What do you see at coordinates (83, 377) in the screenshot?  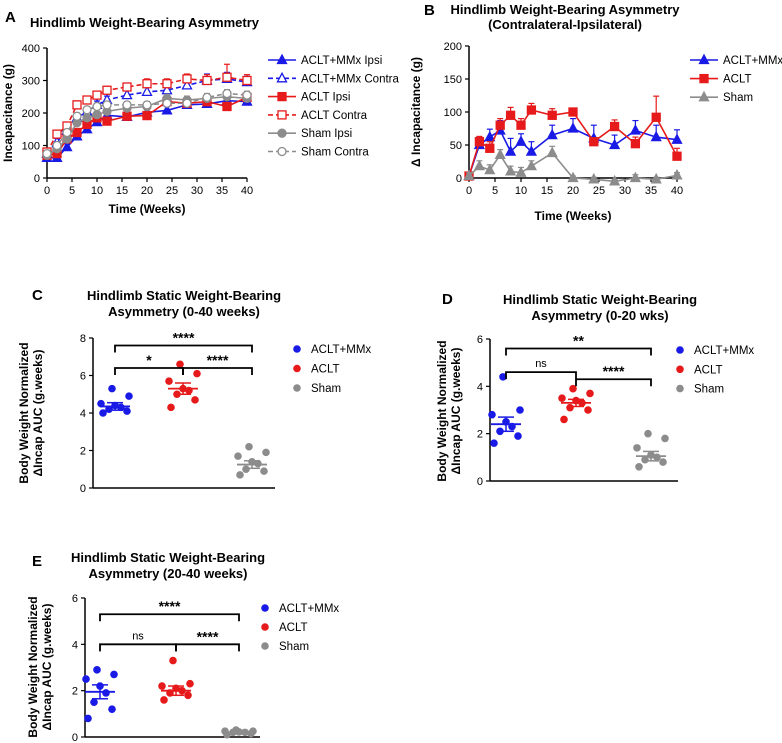 I see `y-tick-label: 6` at bounding box center [83, 377].